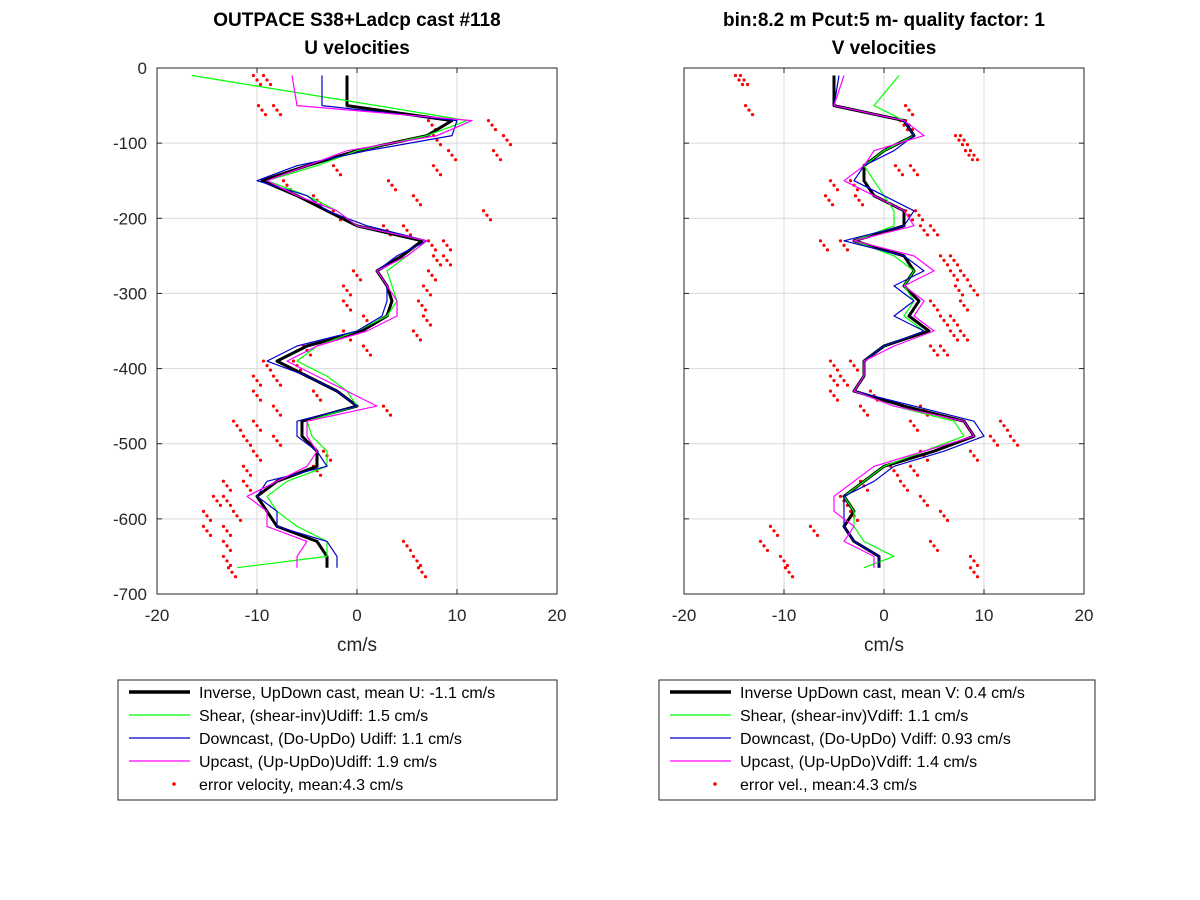  I want to click on u-legend-swatch-error, so click(174, 784).